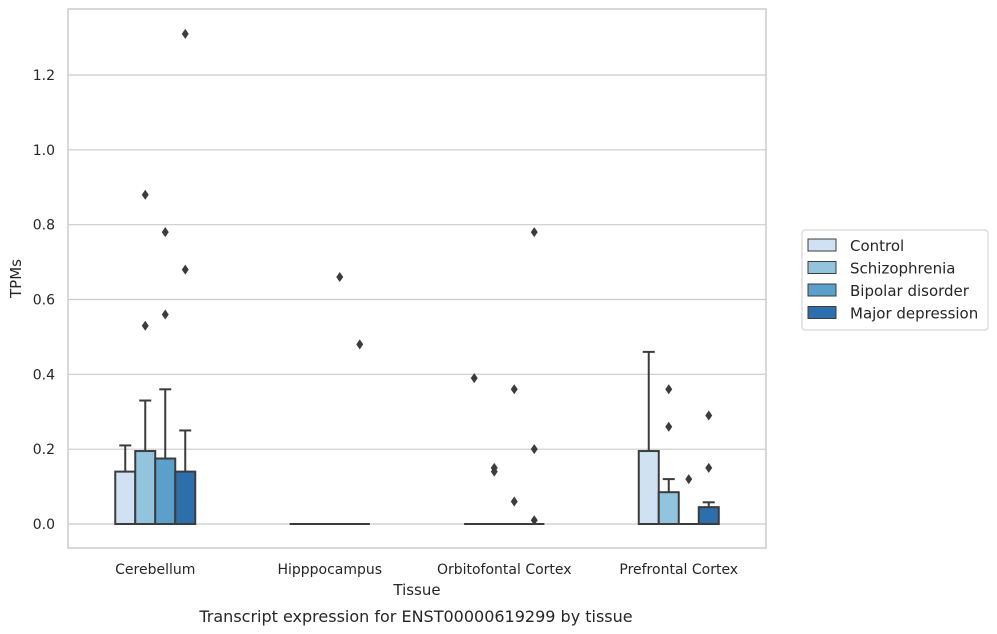  What do you see at coordinates (16, 279) in the screenshot?
I see `y-axis-title: TPMs` at bounding box center [16, 279].